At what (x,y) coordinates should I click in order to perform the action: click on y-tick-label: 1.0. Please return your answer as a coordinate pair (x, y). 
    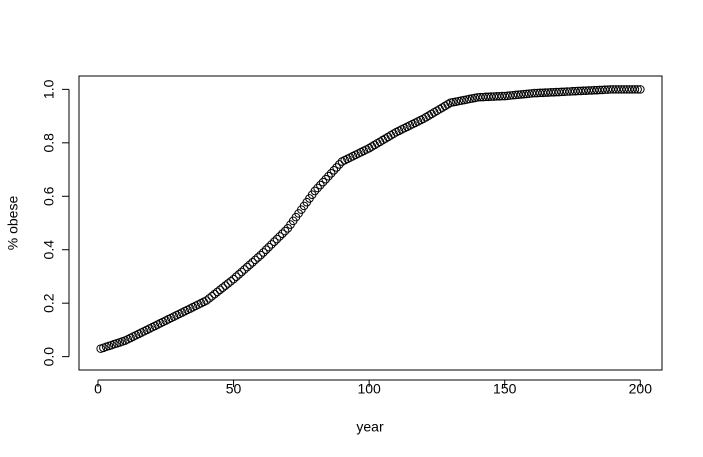
    Looking at the image, I should click on (49, 89).